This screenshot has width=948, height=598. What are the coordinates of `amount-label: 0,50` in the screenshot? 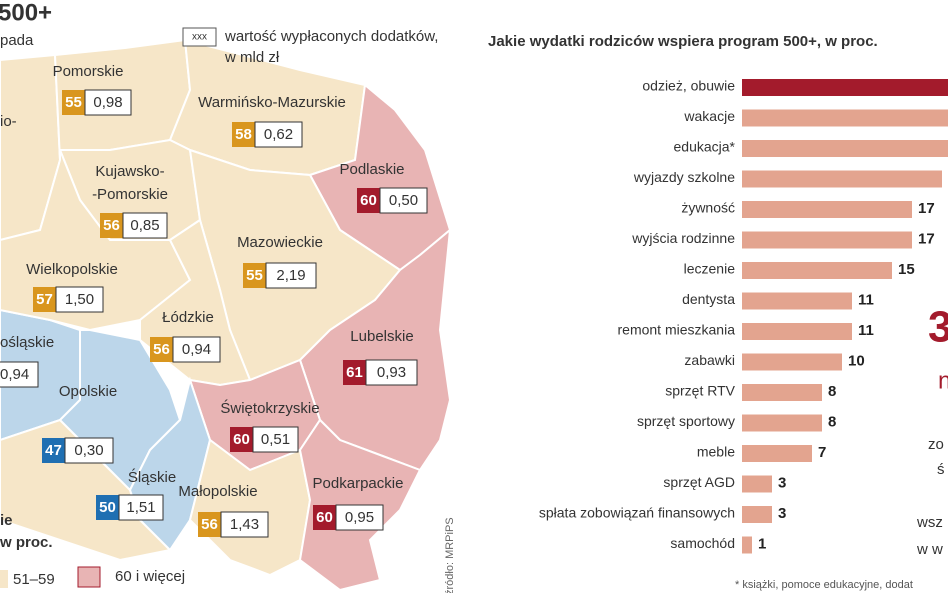 It's located at (403, 200).